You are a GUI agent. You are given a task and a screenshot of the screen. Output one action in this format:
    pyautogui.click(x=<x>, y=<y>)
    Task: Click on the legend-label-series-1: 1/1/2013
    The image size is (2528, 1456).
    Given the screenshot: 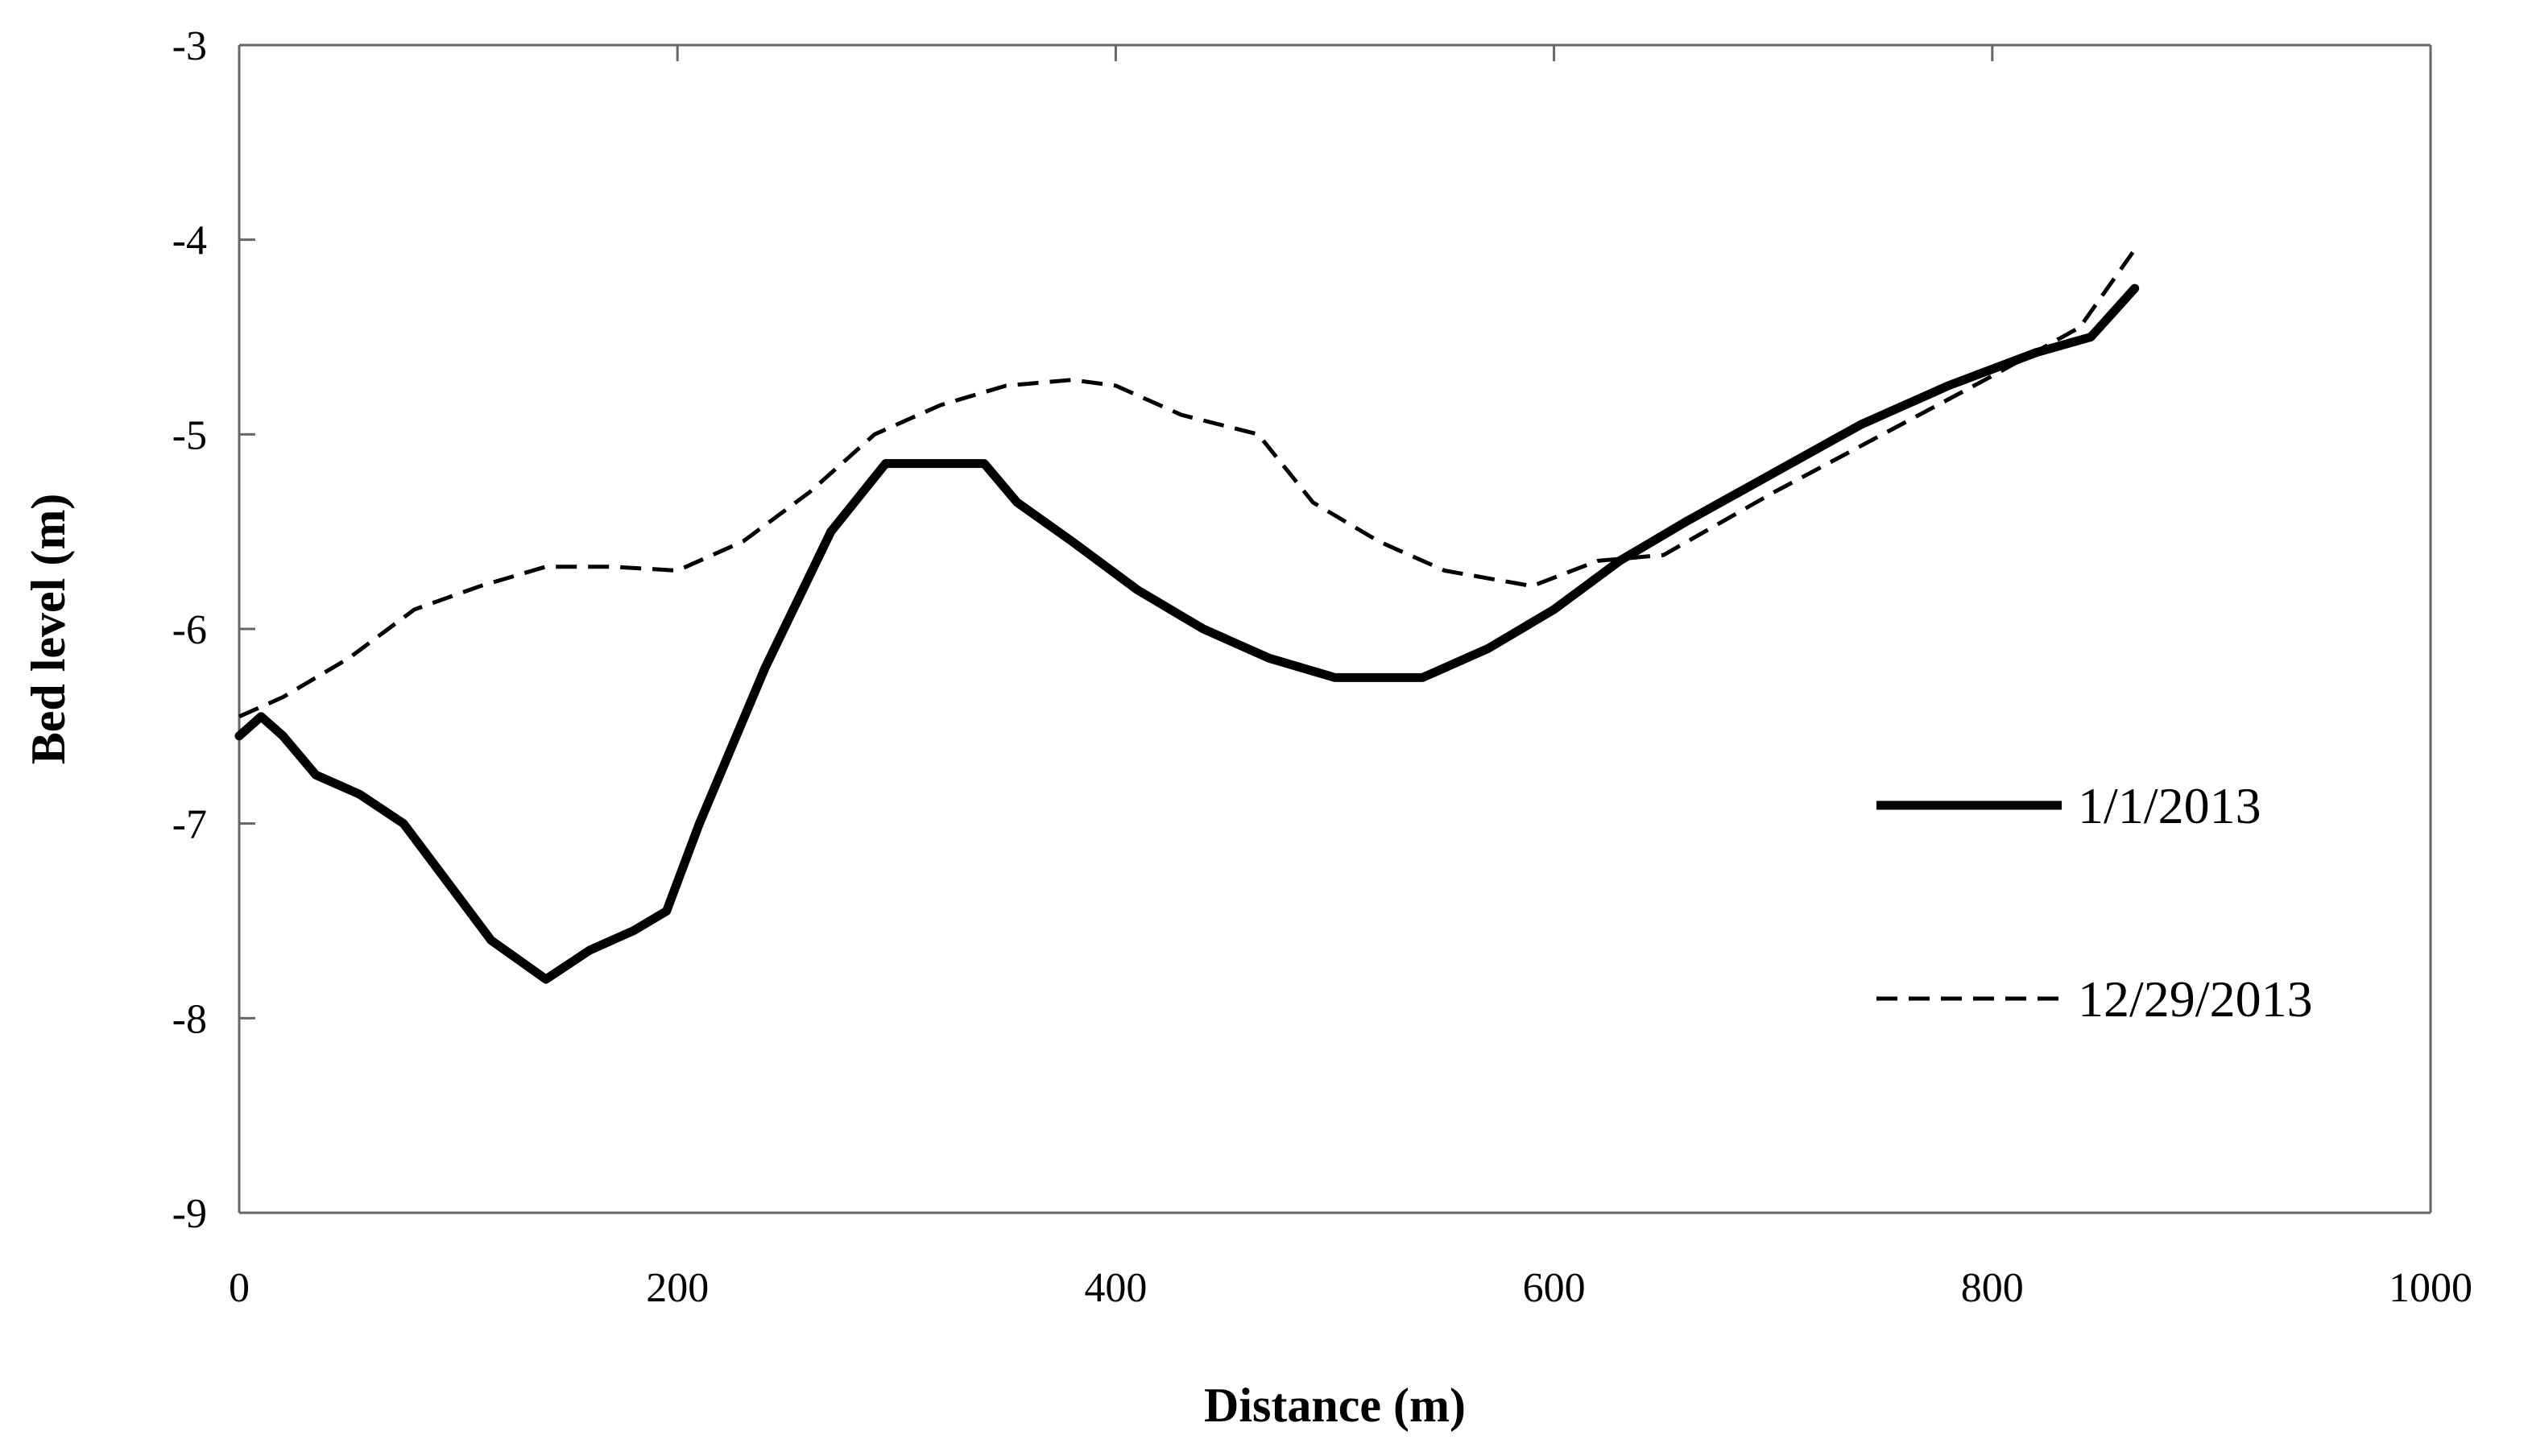 What is the action you would take?
    pyautogui.click(x=2169, y=805)
    